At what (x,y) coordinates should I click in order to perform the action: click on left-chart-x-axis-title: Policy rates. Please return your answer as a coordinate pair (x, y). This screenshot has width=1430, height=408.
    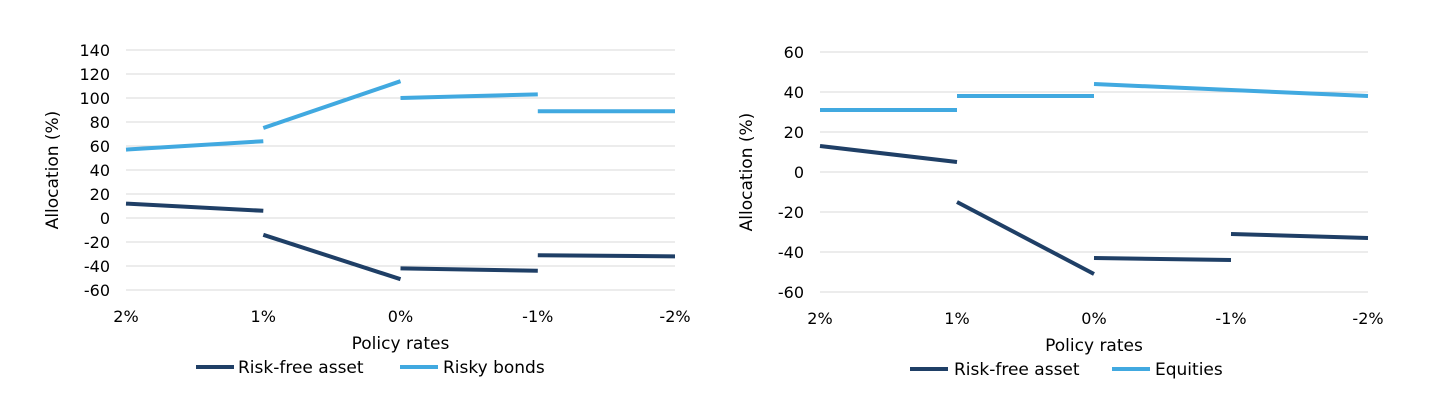
    Looking at the image, I should click on (401, 344).